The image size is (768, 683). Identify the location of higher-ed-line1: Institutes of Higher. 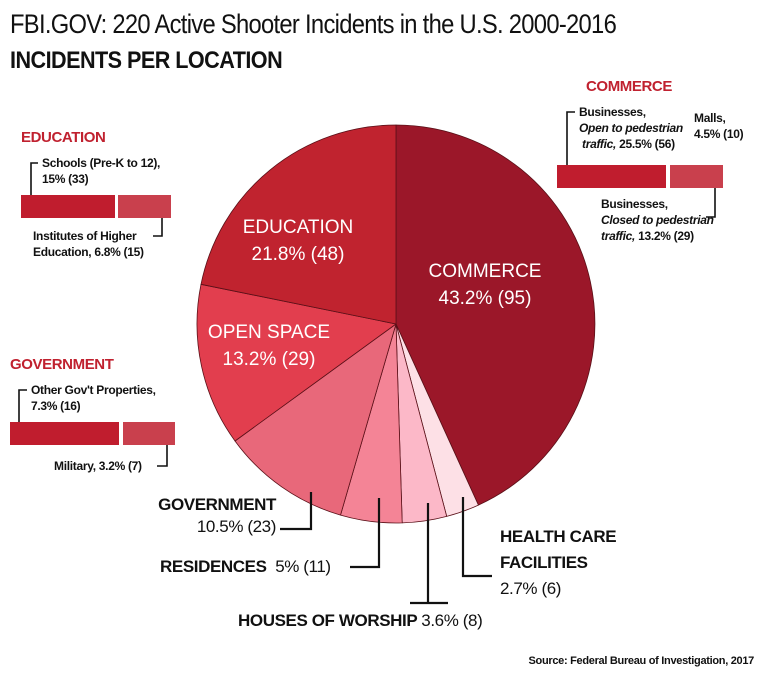
(85, 236).